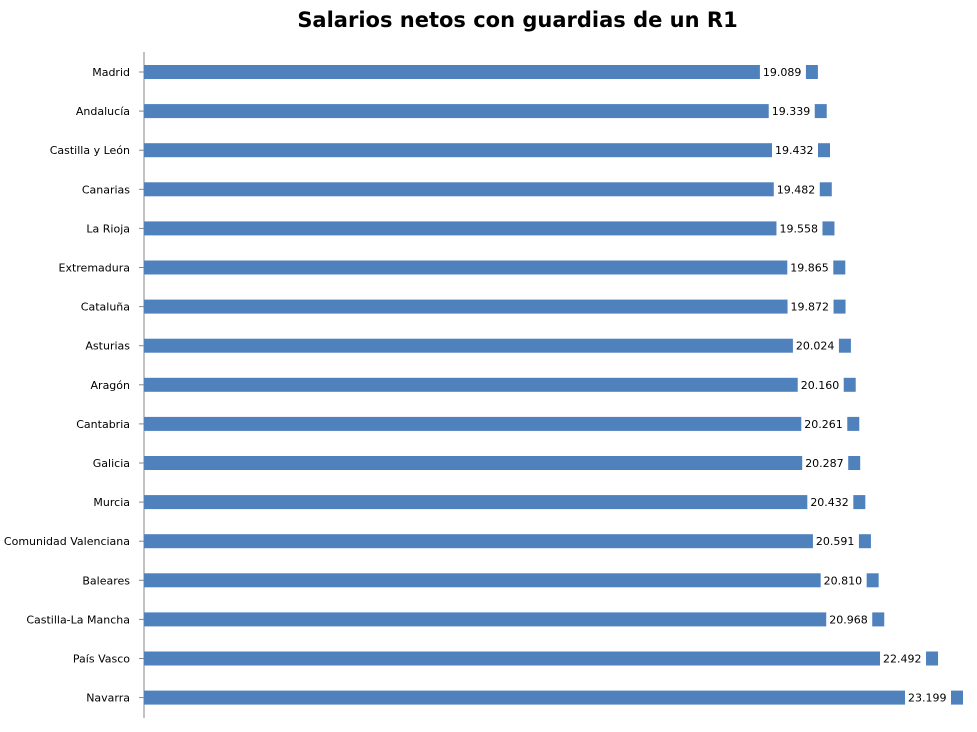 Image resolution: width=977 pixels, height=732 pixels. I want to click on category-label: Canarias, so click(106, 189).